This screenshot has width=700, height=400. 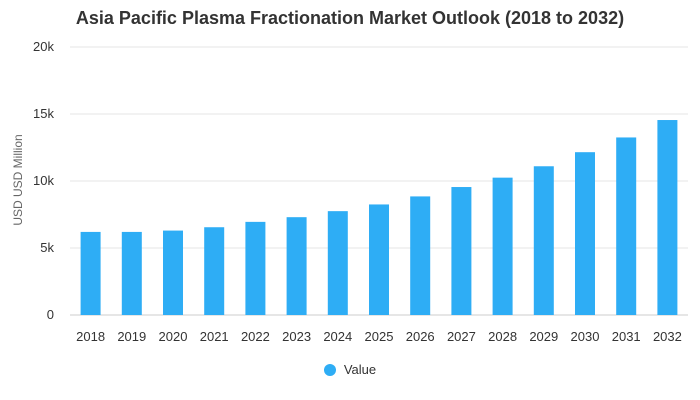 I want to click on y-axis-ticks: 0 5k 10k 15k 20k, so click(x=43, y=180).